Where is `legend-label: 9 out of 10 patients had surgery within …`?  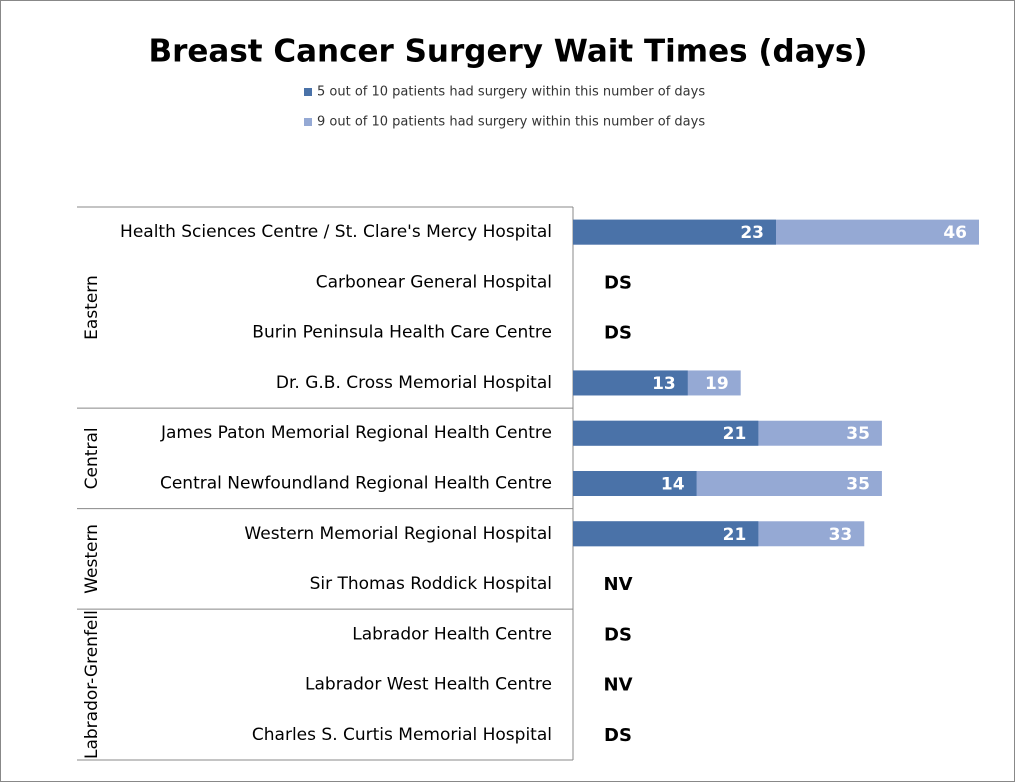 legend-label: 9 out of 10 patients had surgery within … is located at coordinates (511, 122).